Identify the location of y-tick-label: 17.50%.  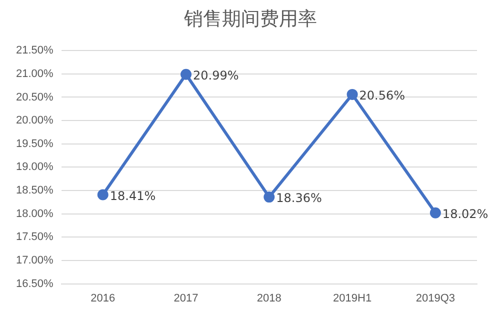
(35, 237).